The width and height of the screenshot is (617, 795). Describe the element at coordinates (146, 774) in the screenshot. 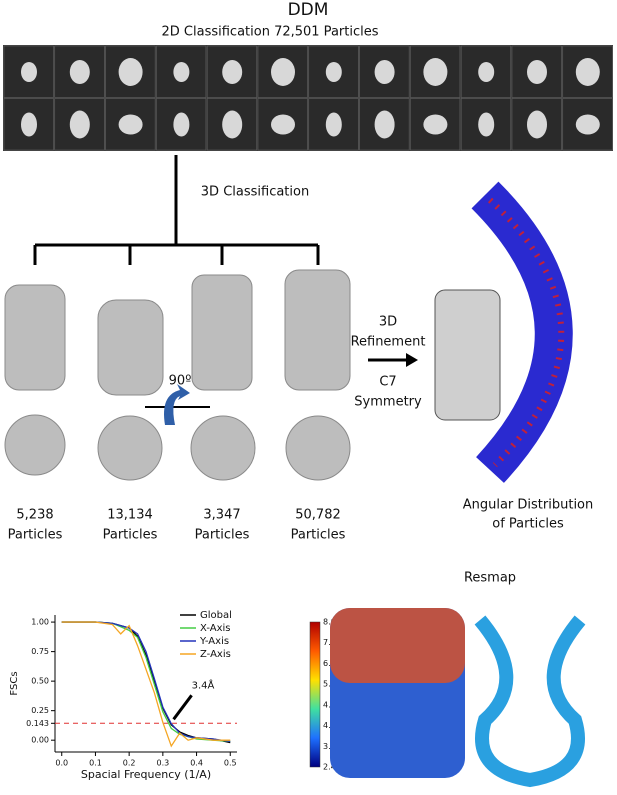

I see `x-label: Spacial Frequency (1/A)` at that location.